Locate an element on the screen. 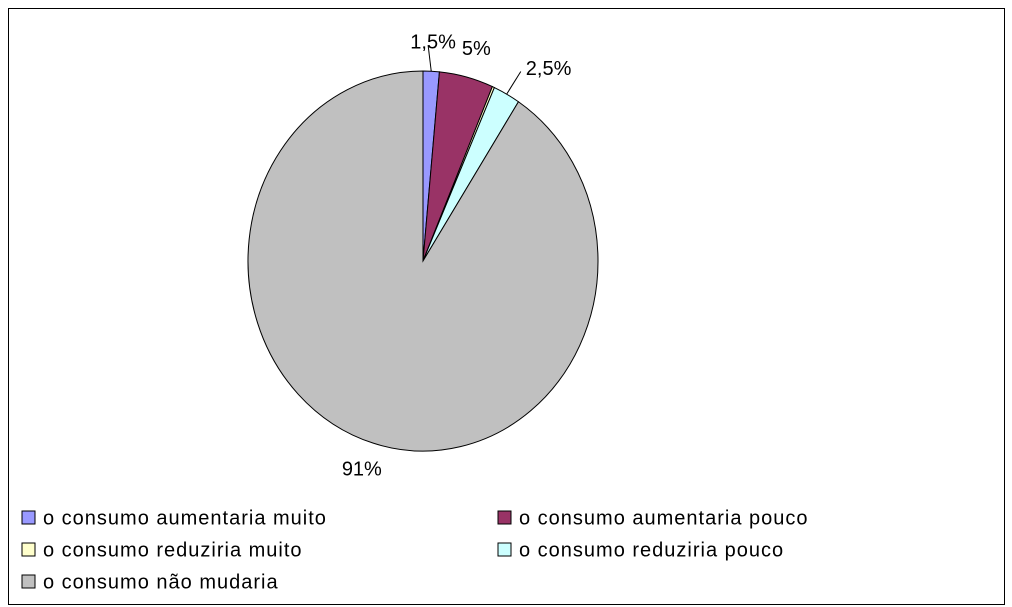  data-label: 5% is located at coordinates (476, 49).